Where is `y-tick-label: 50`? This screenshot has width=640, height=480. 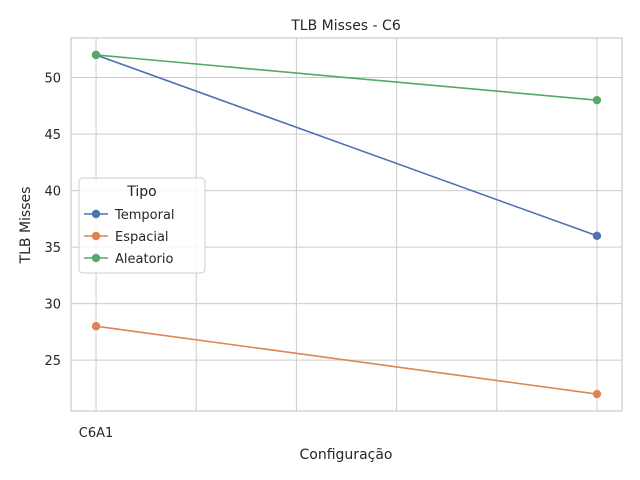
y-tick-label: 50 is located at coordinates (52, 79).